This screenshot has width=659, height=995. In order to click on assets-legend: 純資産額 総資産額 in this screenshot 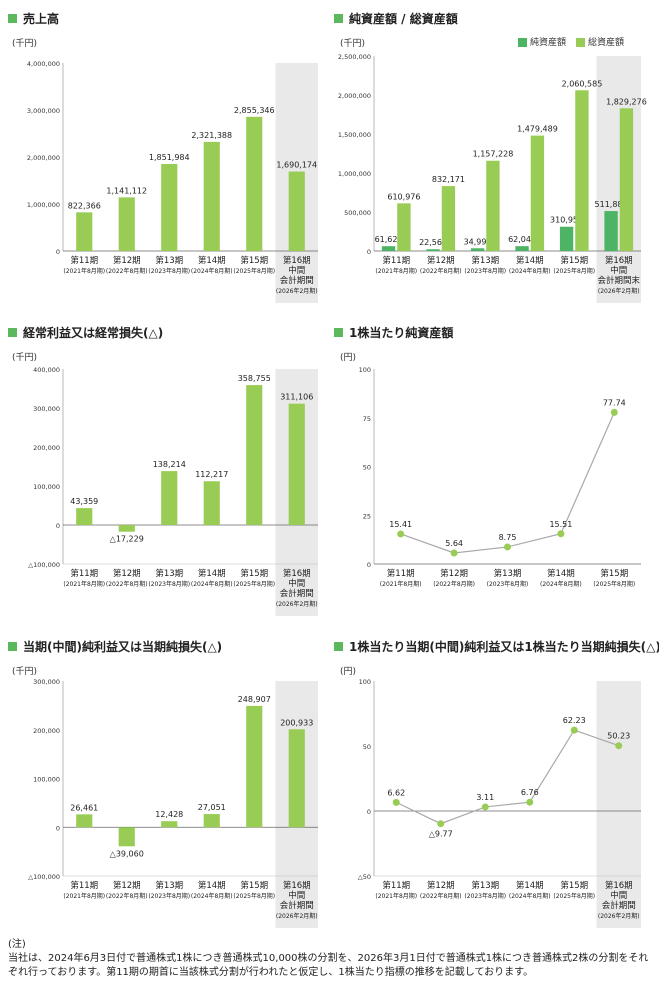, I will do `click(571, 41)`.